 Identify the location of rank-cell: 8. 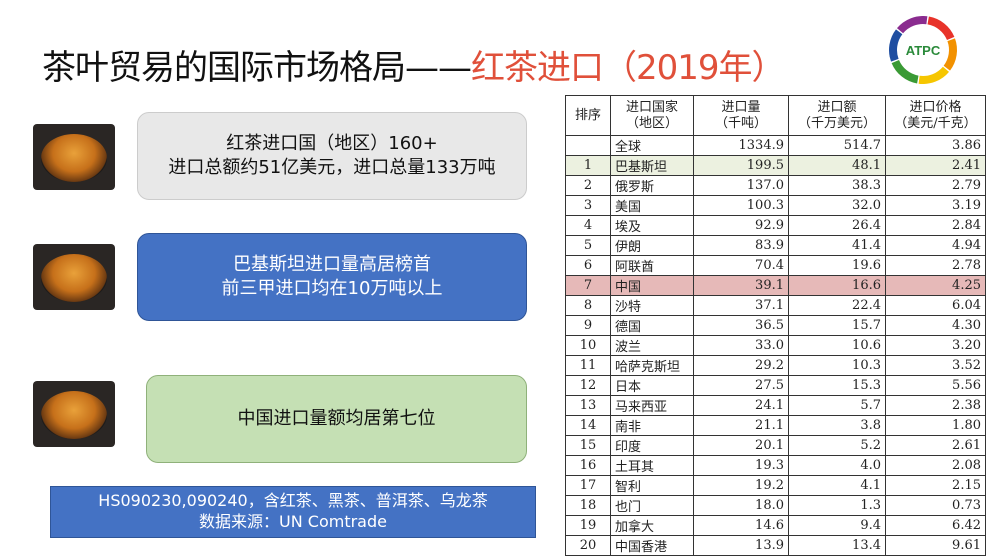
(588, 305).